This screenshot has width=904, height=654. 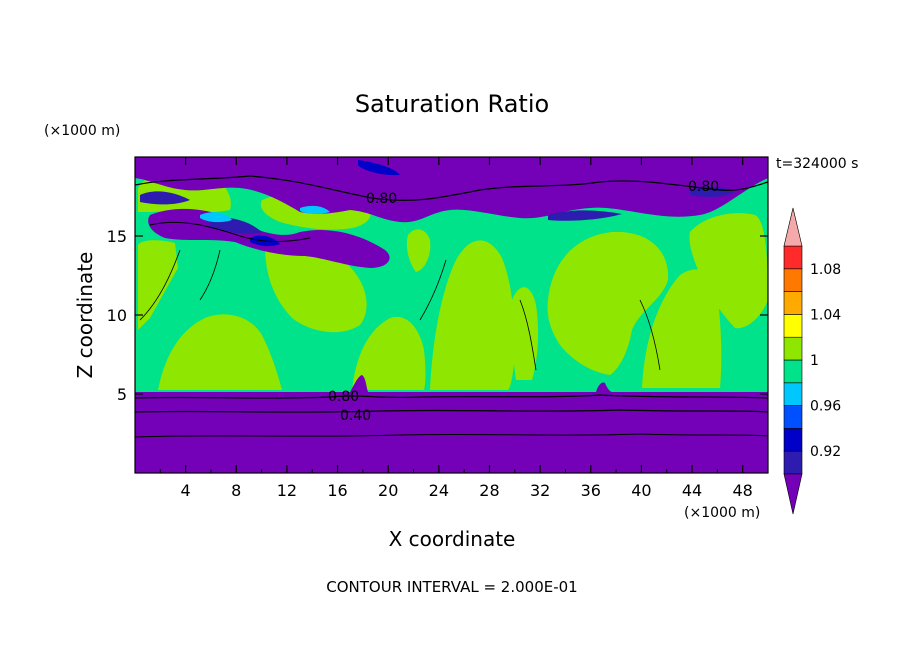 I want to click on x-tick-label: 36, so click(x=591, y=490).